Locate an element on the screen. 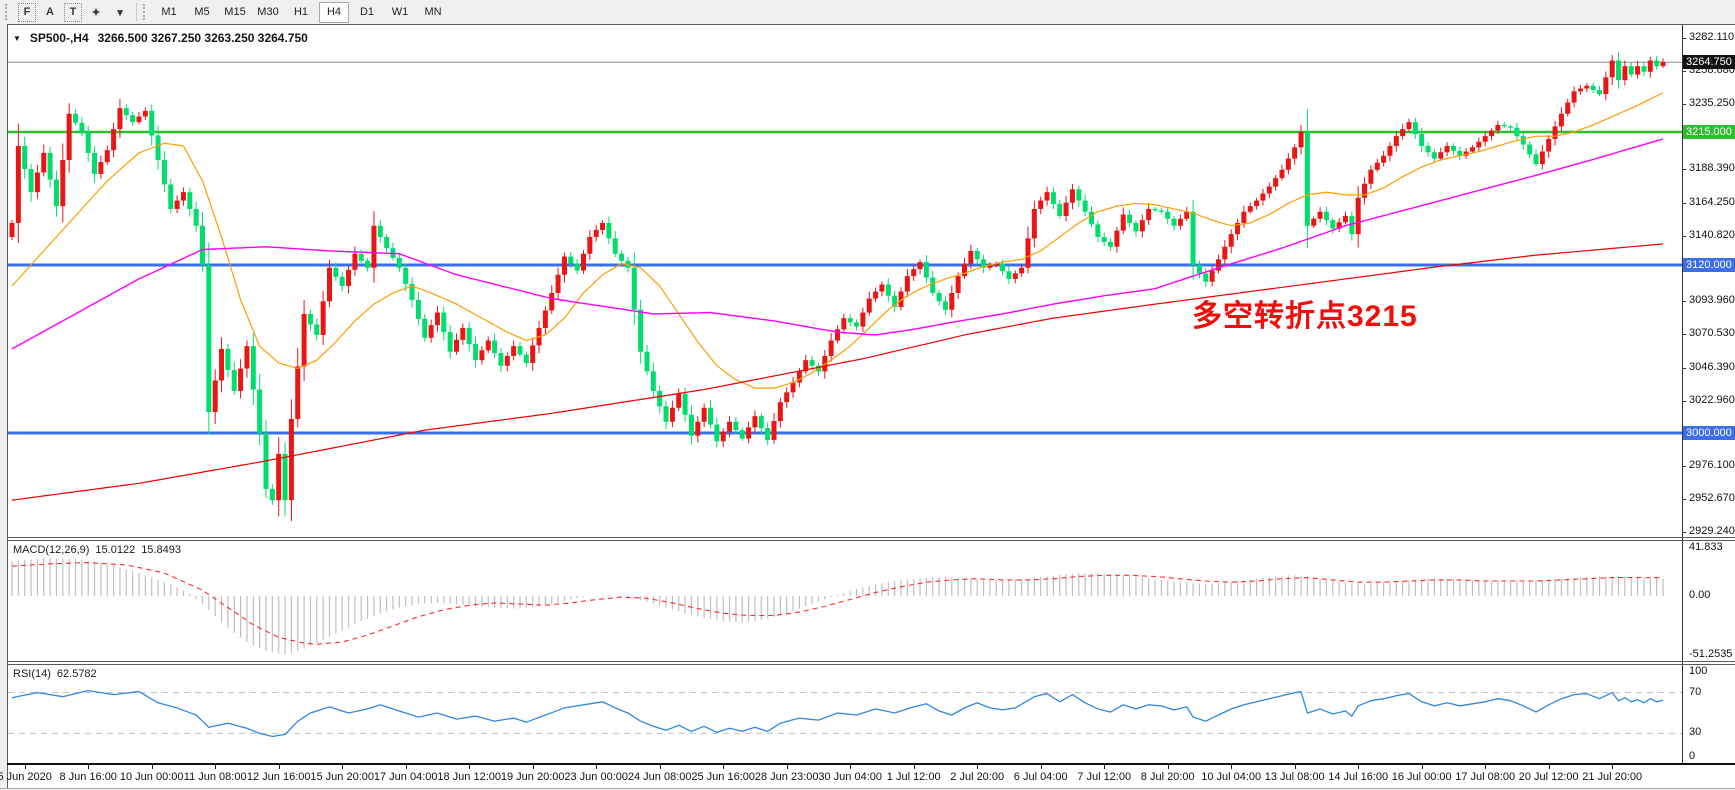 The height and width of the screenshot is (790, 1735). timeframe-button-d1: D1 is located at coordinates (367, 12).